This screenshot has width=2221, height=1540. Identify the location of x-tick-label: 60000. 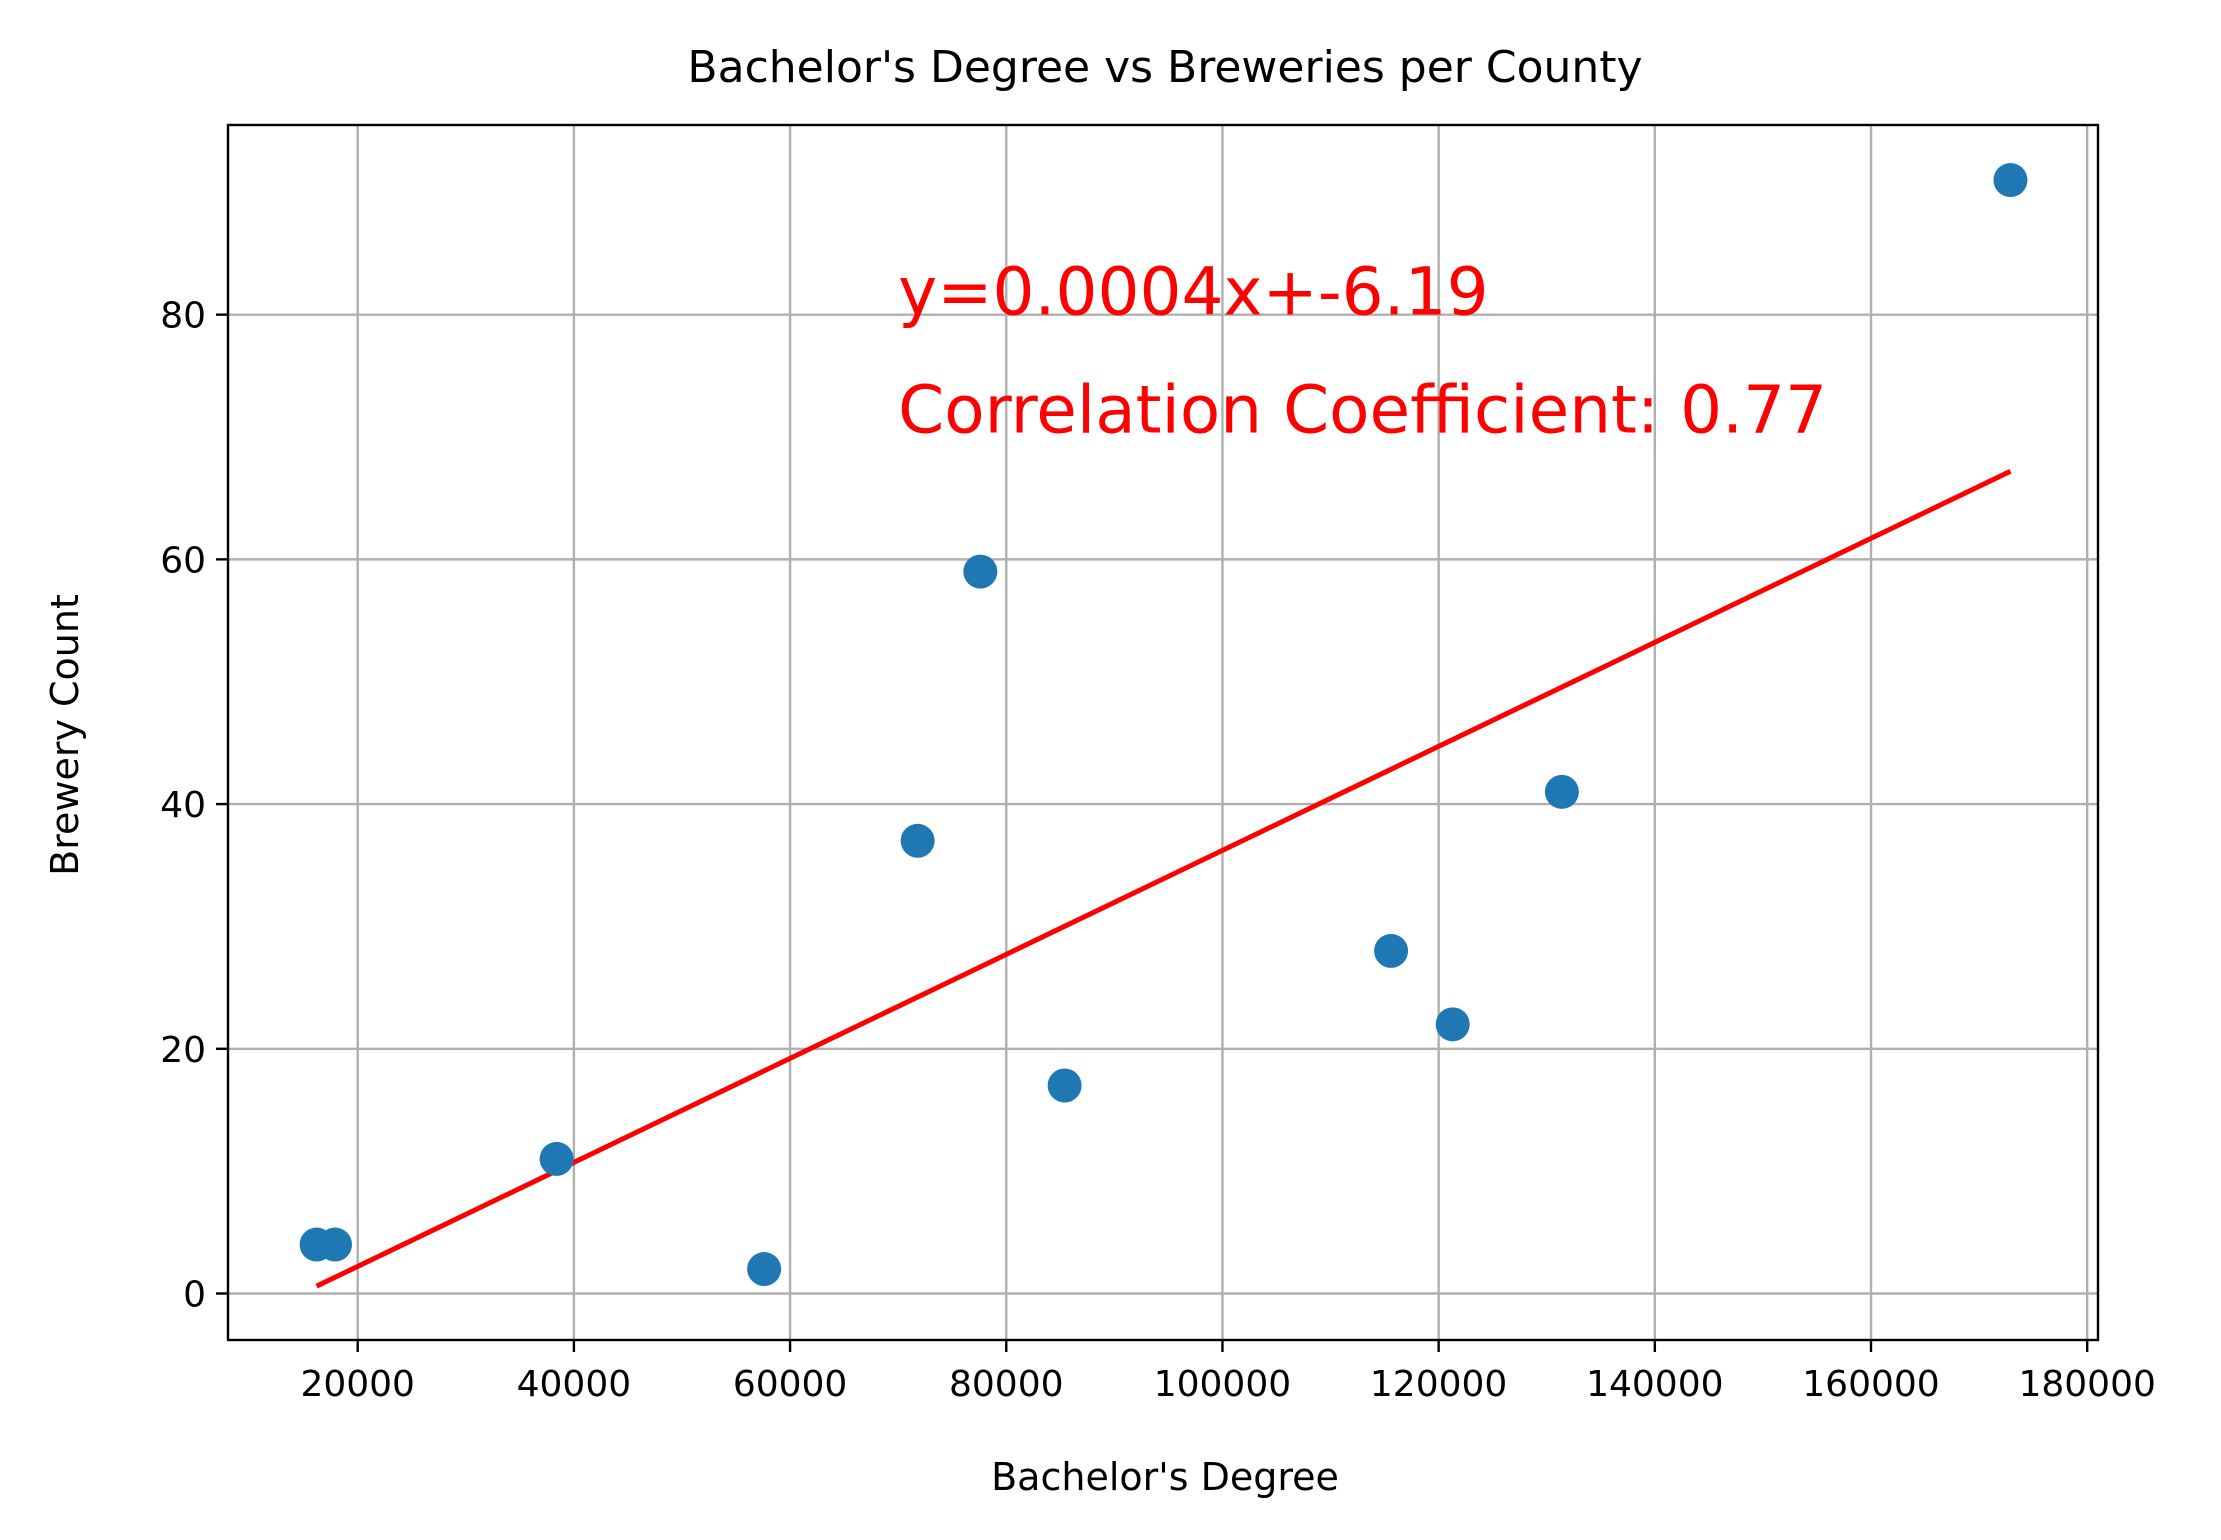
(790, 1384).